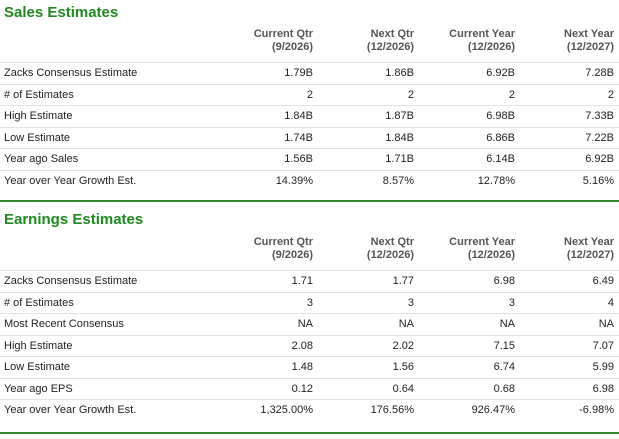 Image resolution: width=619 pixels, height=439 pixels. What do you see at coordinates (41, 159) in the screenshot?
I see `row-label: Year ago Sales` at bounding box center [41, 159].